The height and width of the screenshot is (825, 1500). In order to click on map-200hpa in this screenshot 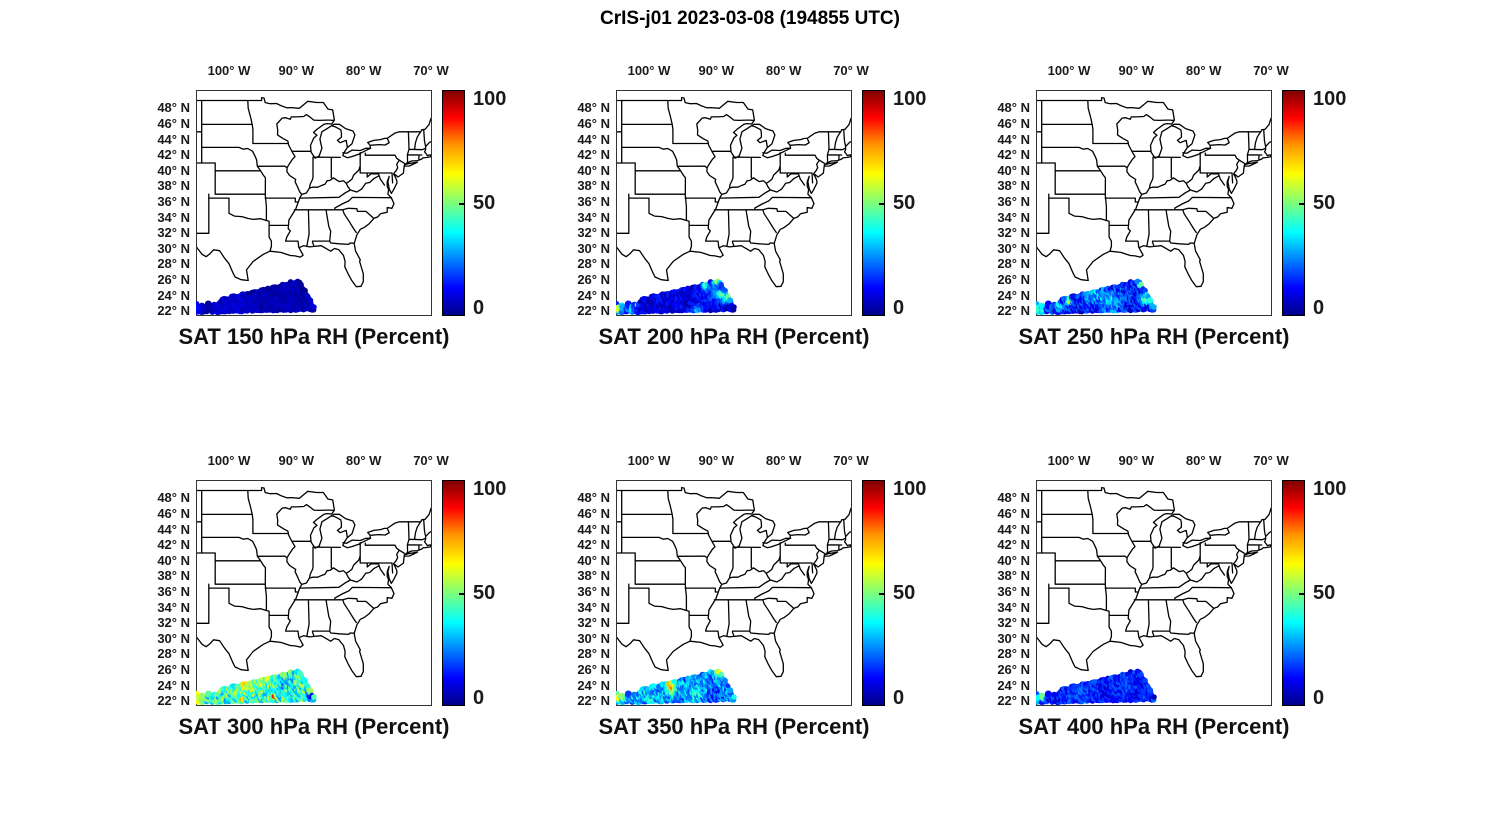, I will do `click(742, 203)`.